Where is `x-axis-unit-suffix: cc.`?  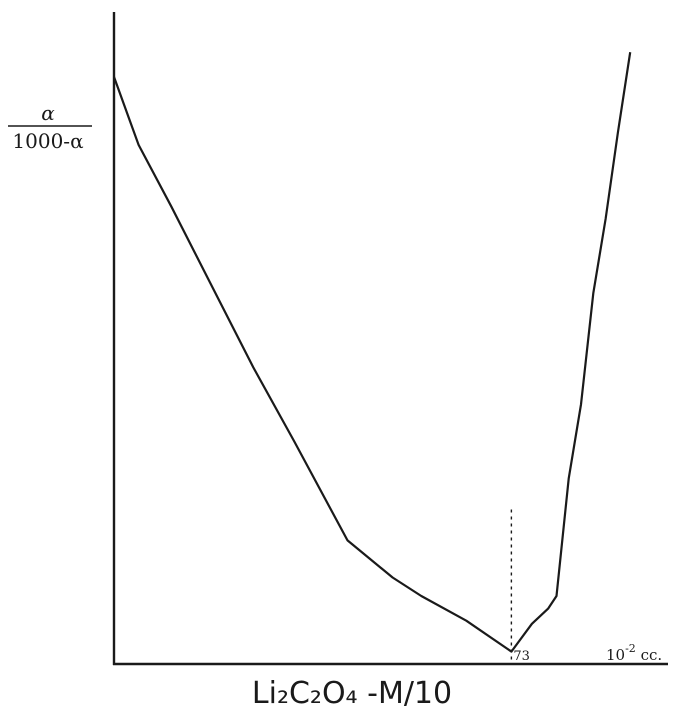
x-axis-unit-suffix: cc. is located at coordinates (649, 655).